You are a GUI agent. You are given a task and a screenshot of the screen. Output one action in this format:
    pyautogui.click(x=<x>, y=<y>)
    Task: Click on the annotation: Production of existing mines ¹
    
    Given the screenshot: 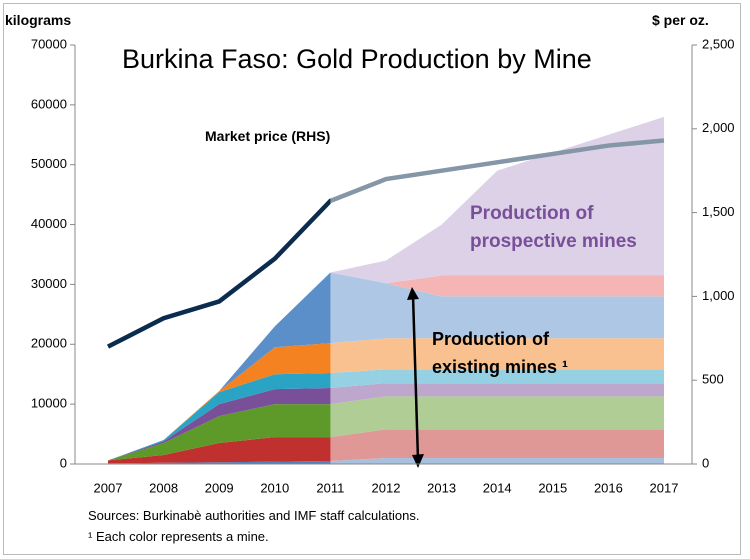 What is the action you would take?
    pyautogui.click(x=500, y=353)
    